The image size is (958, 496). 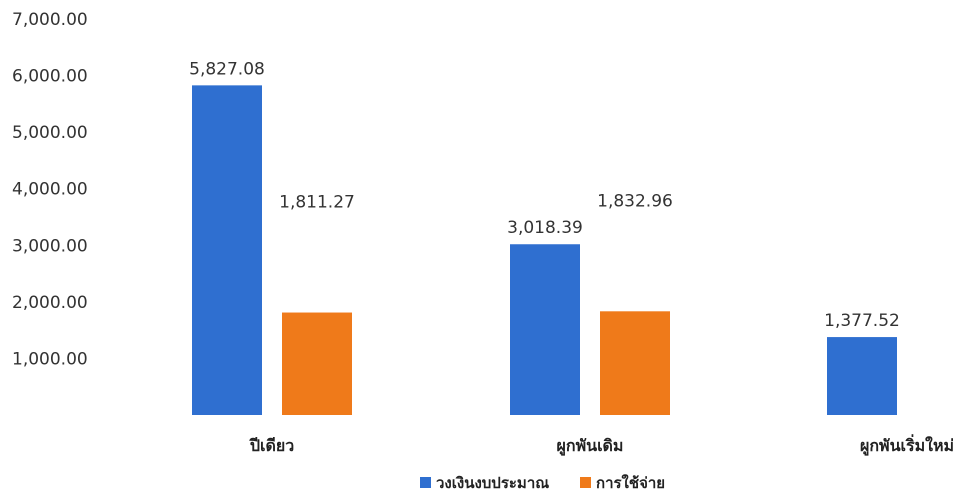 I want to click on data-label: 3,018.39, so click(x=545, y=228).